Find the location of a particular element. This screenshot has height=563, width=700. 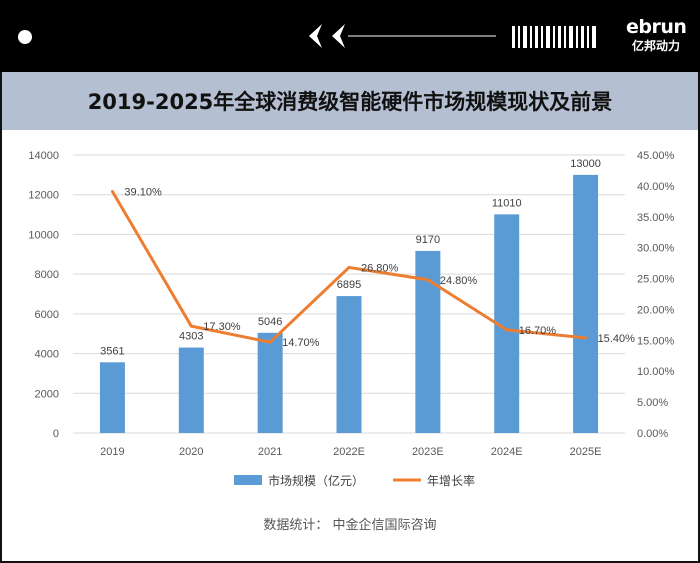

title-band: 2019-2025年全球消费级智能硬件市场规模现状及前景 is located at coordinates (350, 101).